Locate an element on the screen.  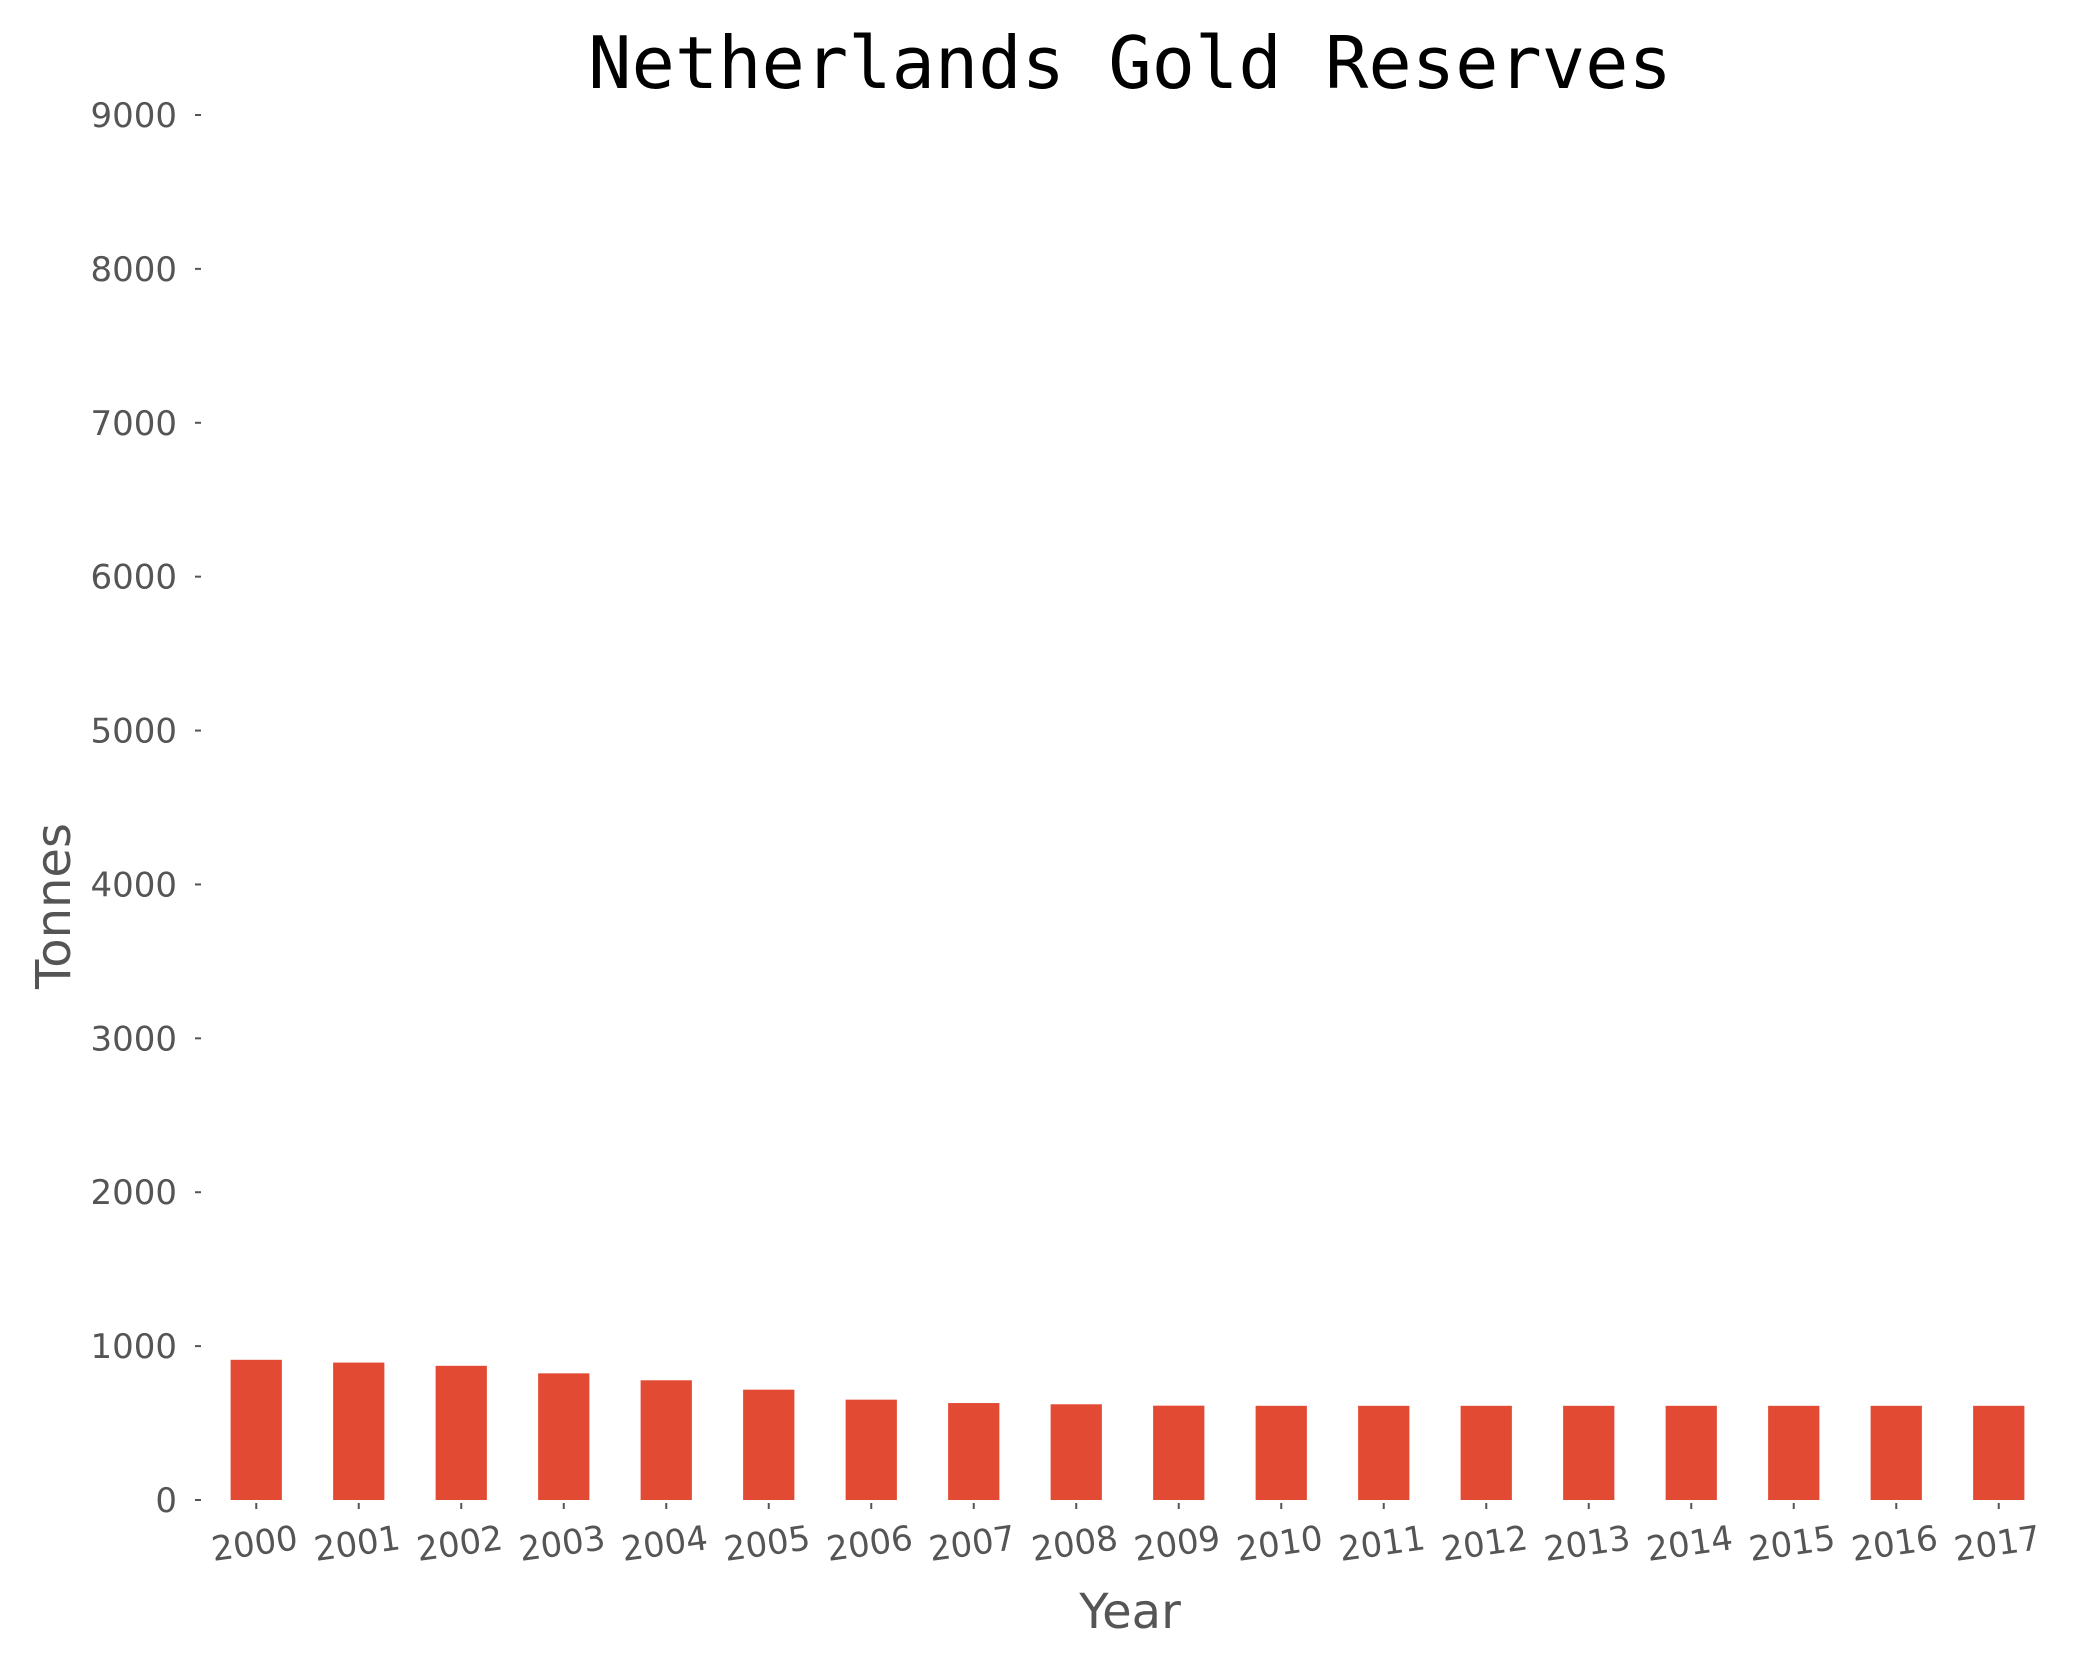
x-axis-label: Year is located at coordinates (1129, 1612).